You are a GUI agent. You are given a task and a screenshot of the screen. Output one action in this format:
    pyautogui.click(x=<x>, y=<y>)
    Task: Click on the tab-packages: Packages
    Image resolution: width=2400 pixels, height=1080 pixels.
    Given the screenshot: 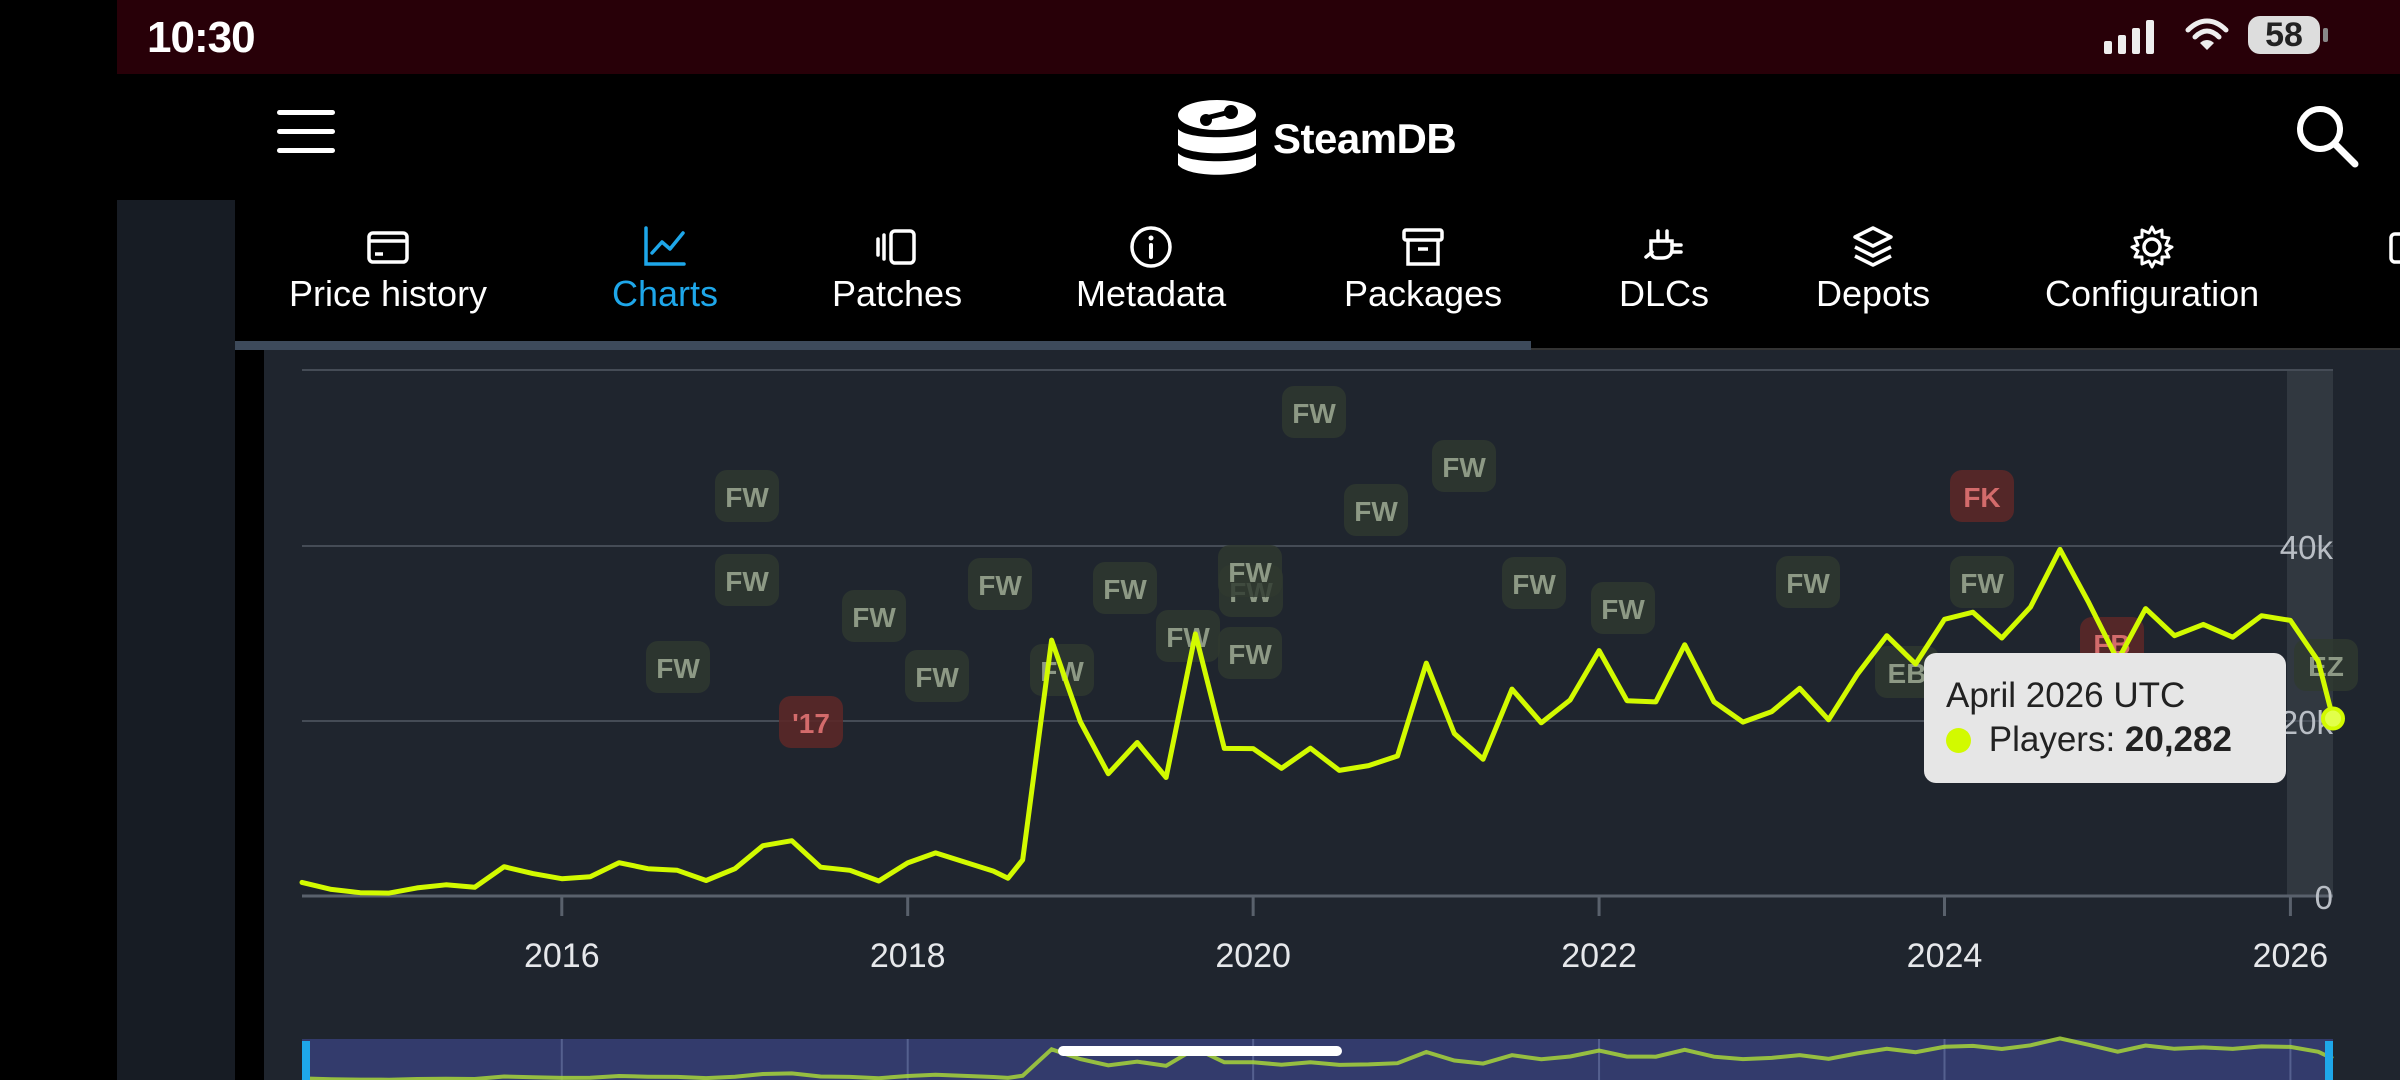 What is the action you would take?
    pyautogui.click(x=1423, y=269)
    